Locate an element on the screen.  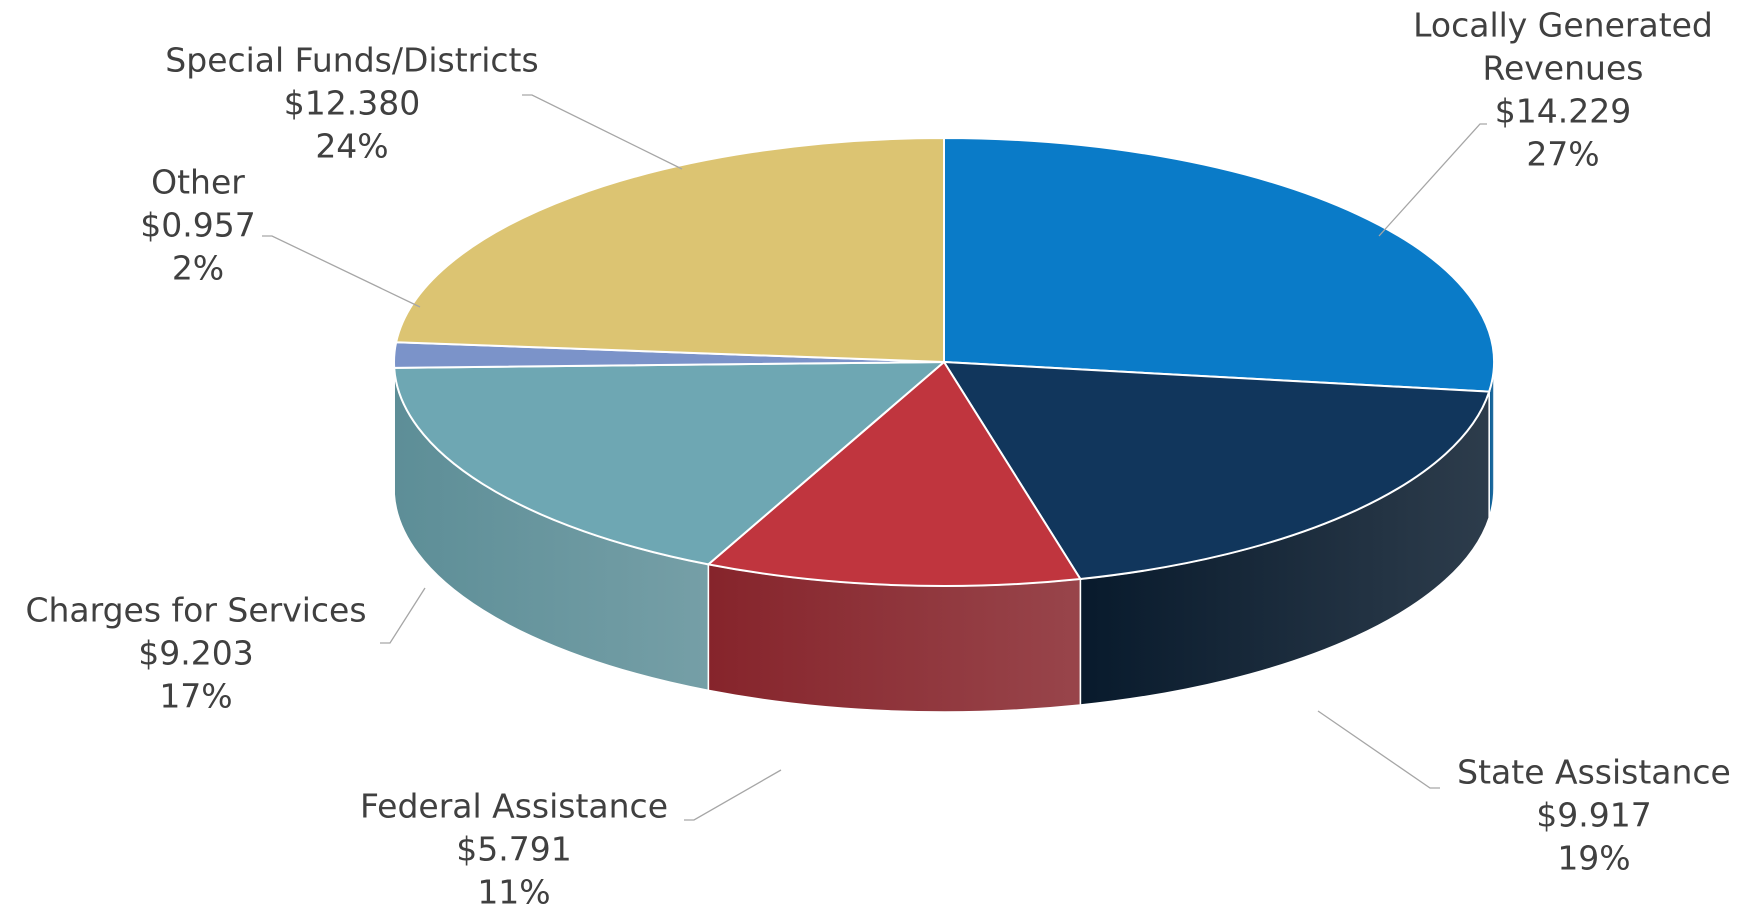
leader-line-federal-assistance is located at coordinates (732, 795).